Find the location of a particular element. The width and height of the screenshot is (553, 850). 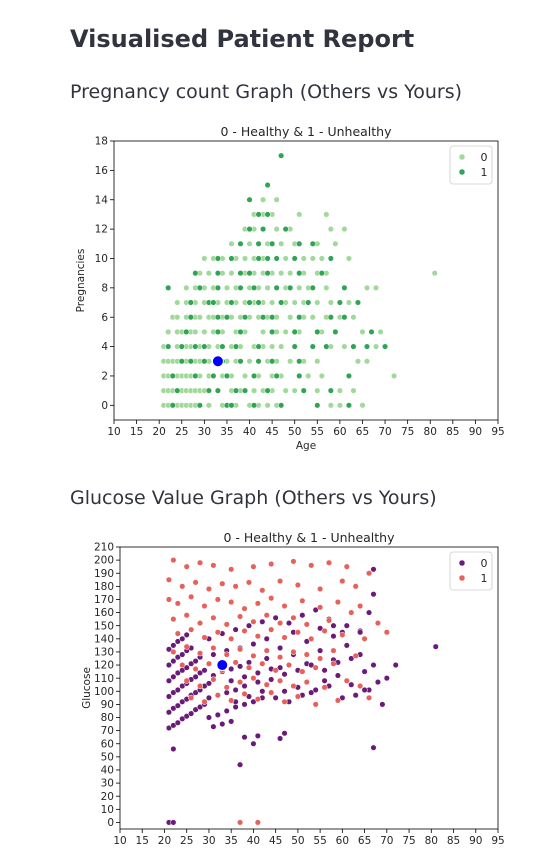

y-tick-label: 16 is located at coordinates (102, 171).